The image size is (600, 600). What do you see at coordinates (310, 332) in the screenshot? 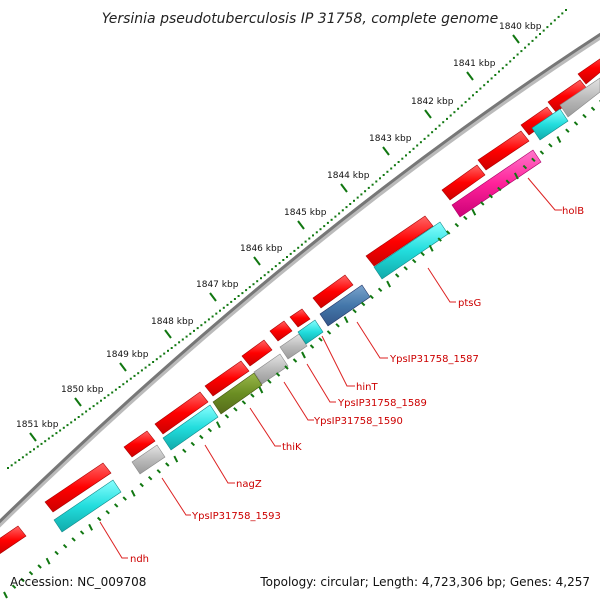
I see `gene-reverse-hinT` at bounding box center [310, 332].